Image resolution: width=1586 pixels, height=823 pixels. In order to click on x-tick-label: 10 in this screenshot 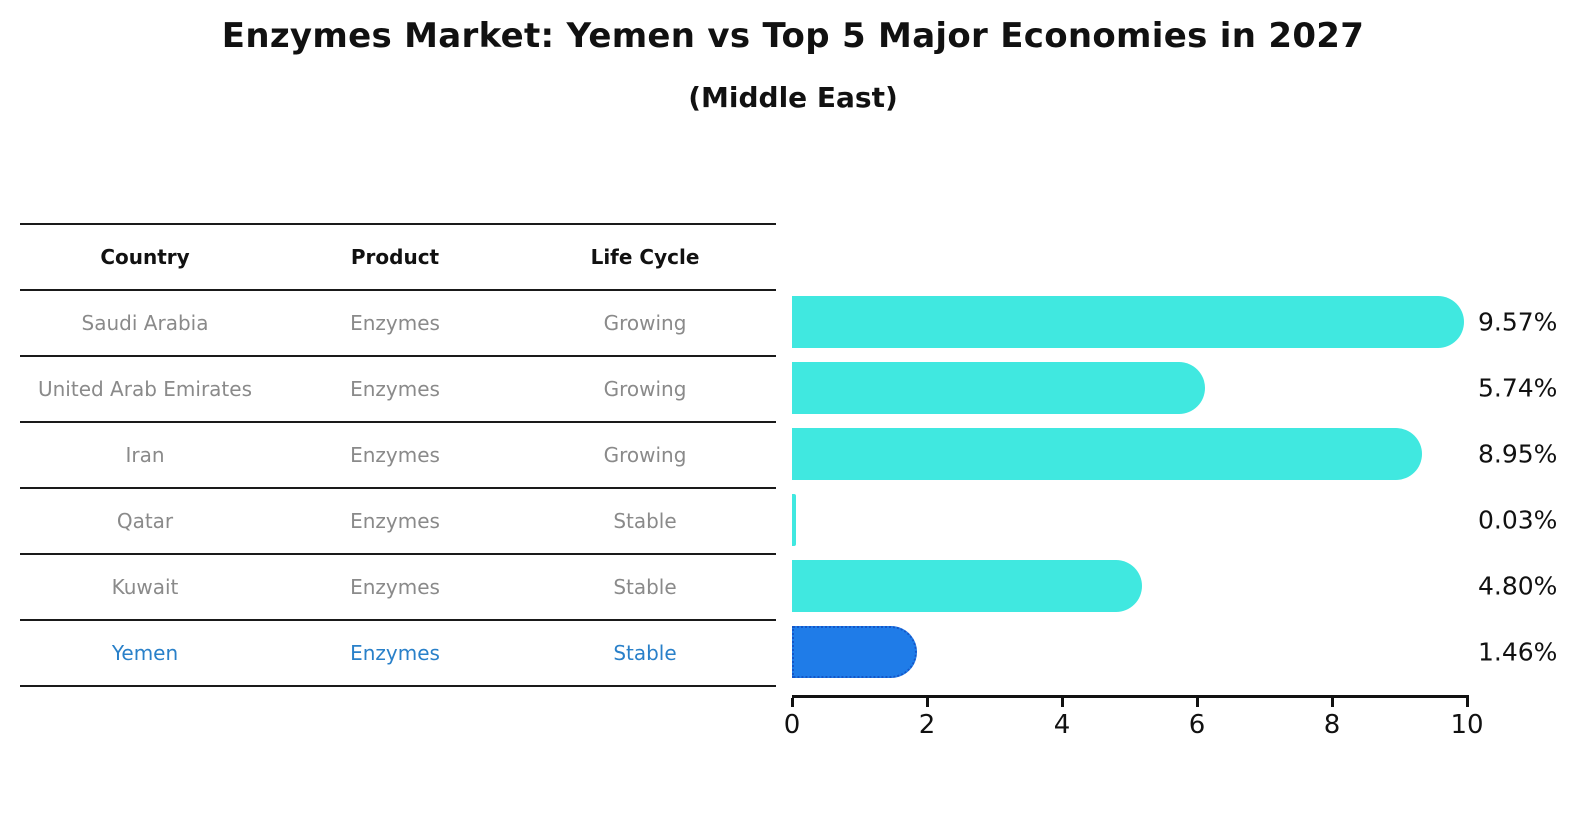, I will do `click(1467, 725)`.